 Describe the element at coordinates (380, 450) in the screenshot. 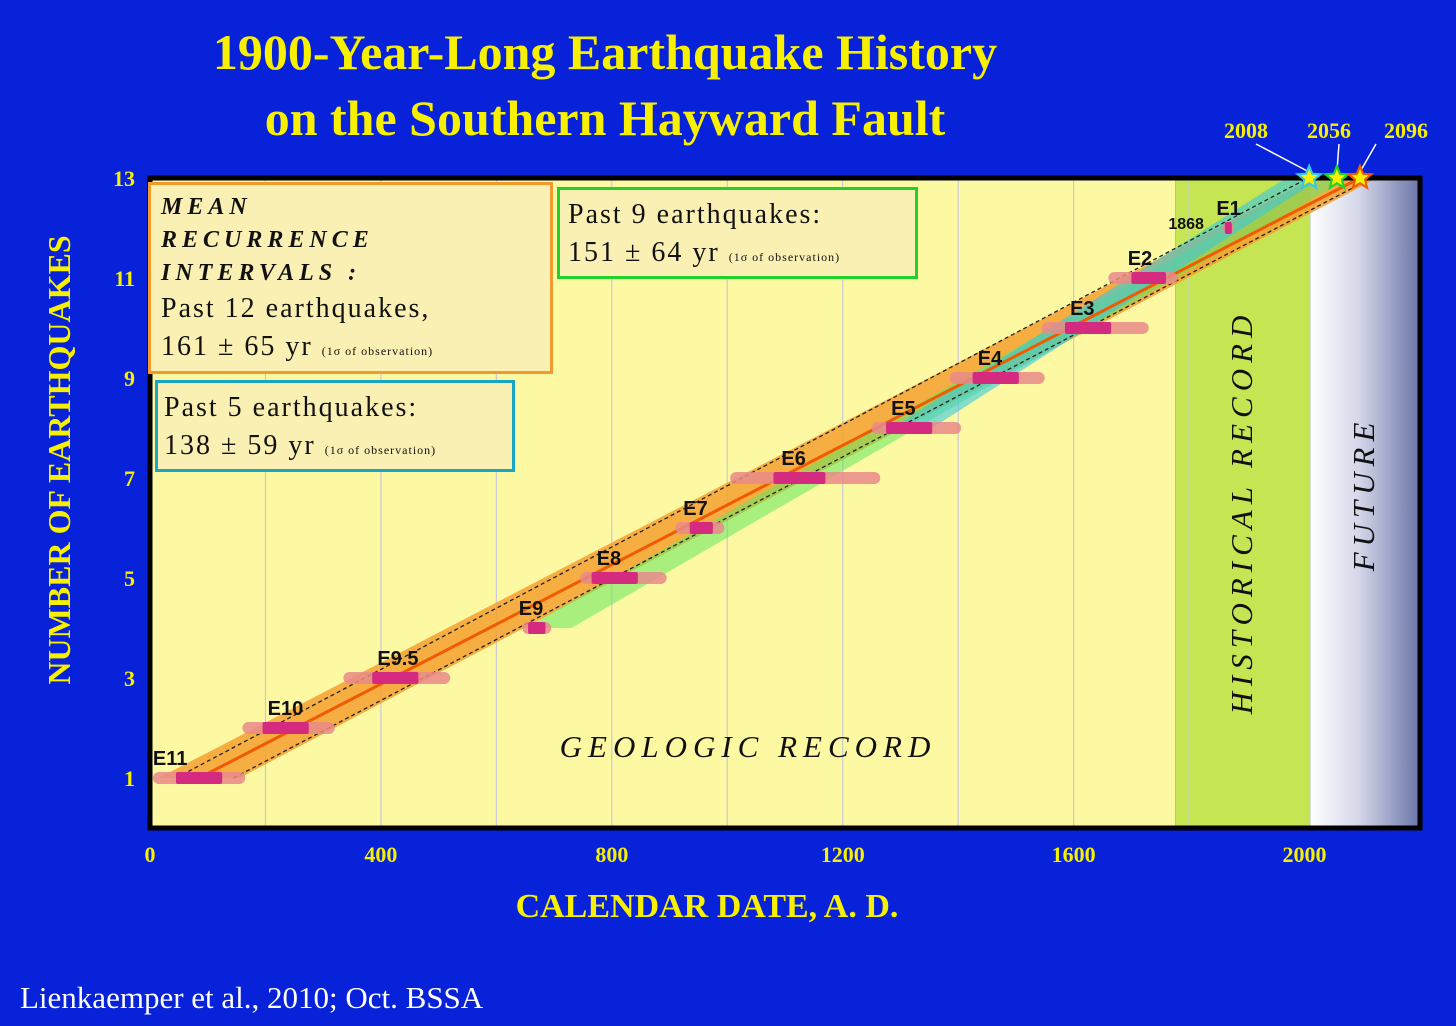

I see `five-note: (1σ of observation)` at that location.